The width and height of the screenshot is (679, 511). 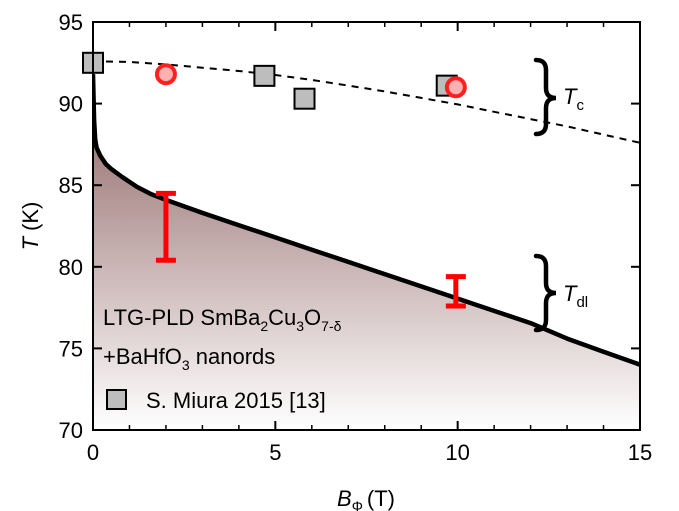 I want to click on x-tick-label: 5, so click(x=275, y=452).